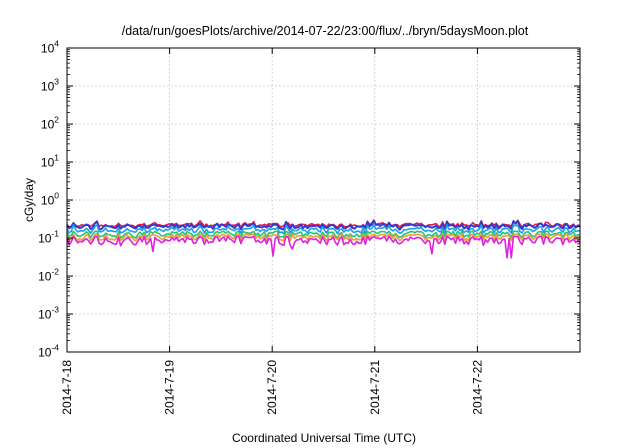  What do you see at coordinates (67, 387) in the screenshot?
I see `x-tick-label: 2014-7-18` at bounding box center [67, 387].